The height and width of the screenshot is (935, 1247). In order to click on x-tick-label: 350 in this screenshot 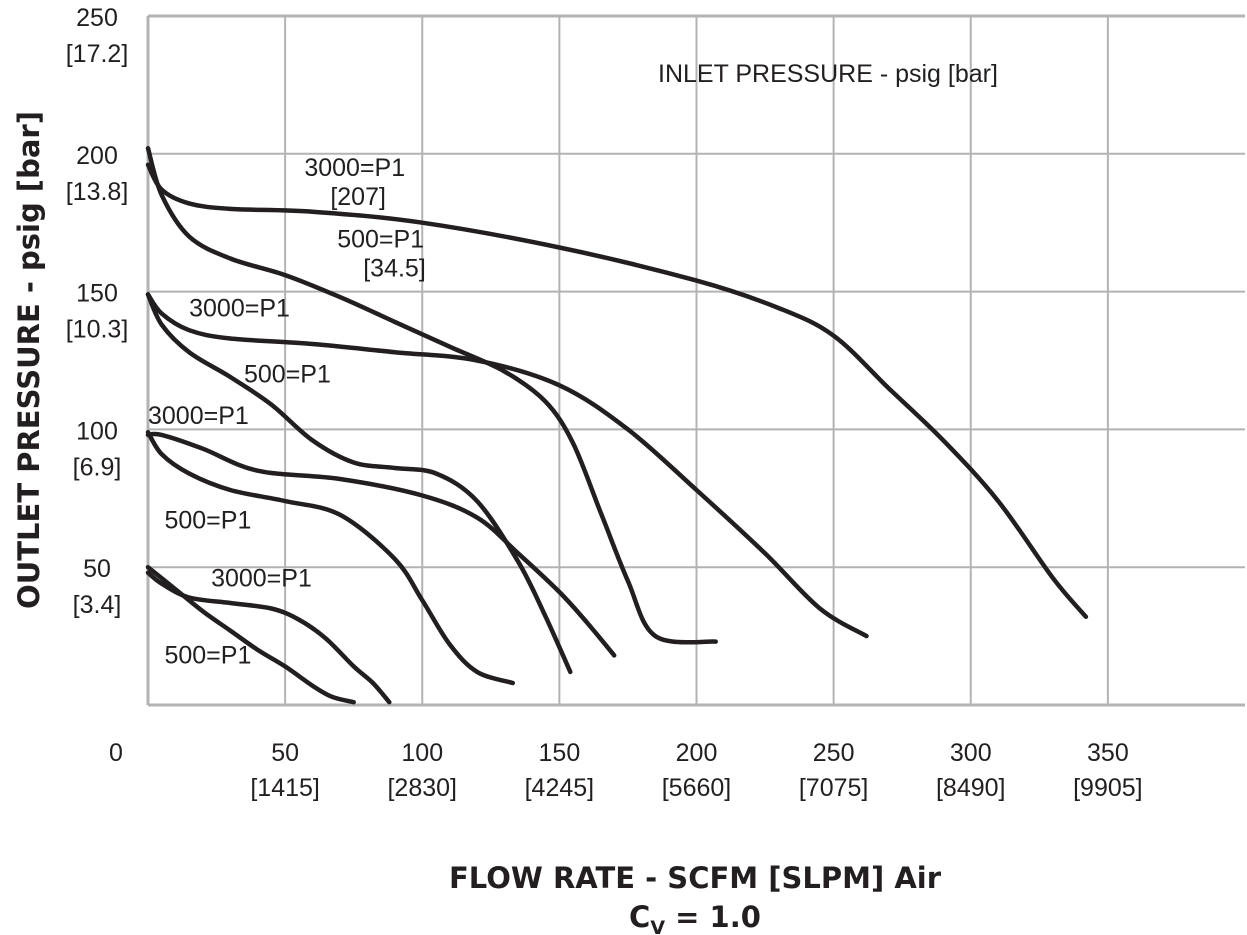, I will do `click(1108, 753)`.